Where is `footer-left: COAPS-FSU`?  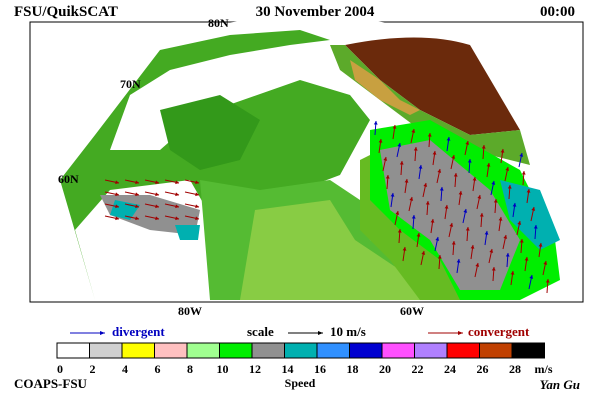 footer-left: COAPS-FSU is located at coordinates (51, 383).